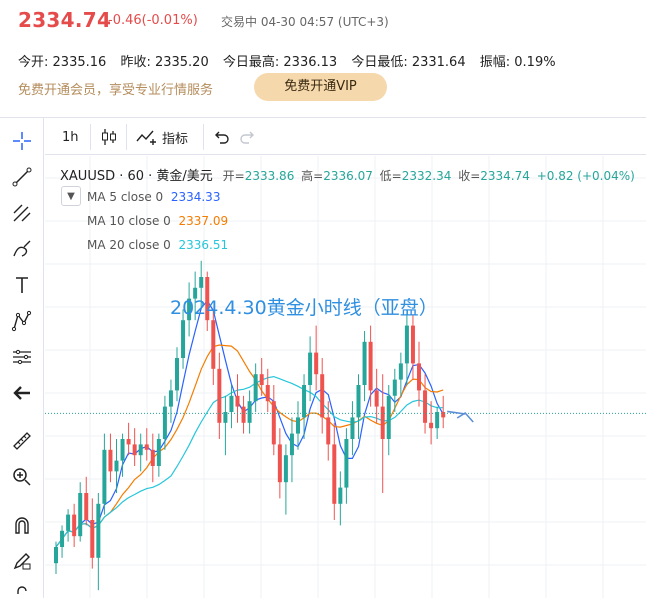 This screenshot has width=646, height=598. I want to click on indicators-icon, so click(146, 137).